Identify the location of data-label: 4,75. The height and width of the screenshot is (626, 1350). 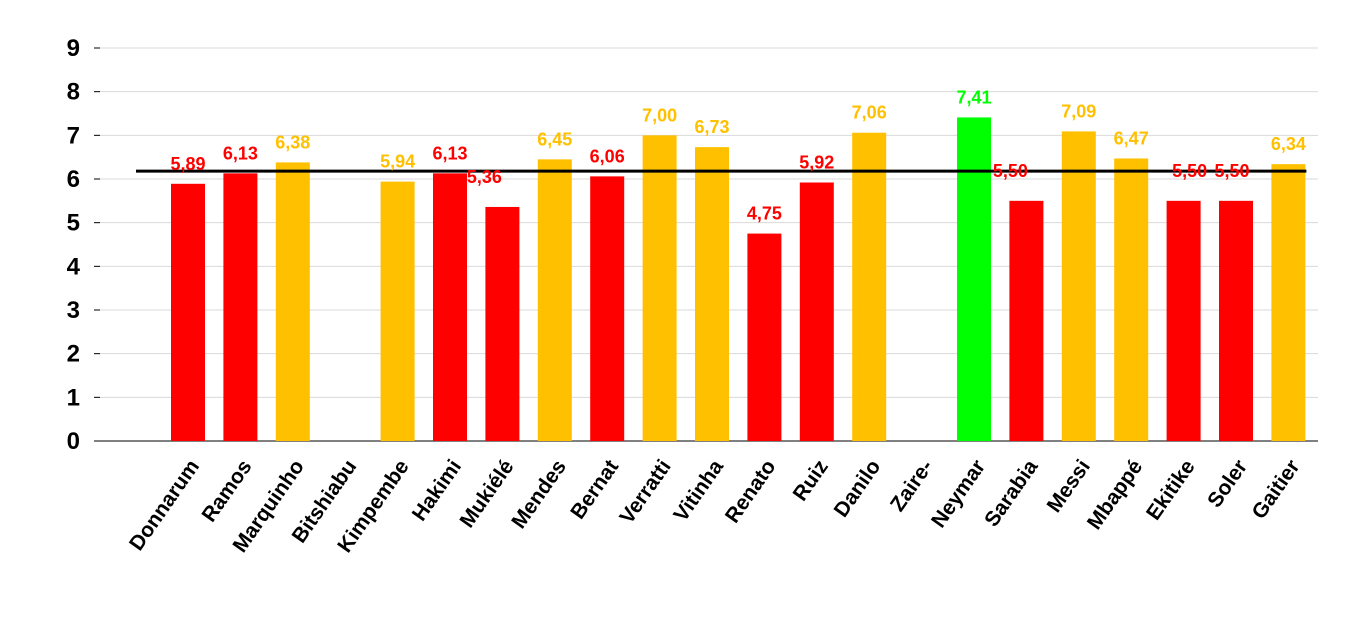
(764, 214).